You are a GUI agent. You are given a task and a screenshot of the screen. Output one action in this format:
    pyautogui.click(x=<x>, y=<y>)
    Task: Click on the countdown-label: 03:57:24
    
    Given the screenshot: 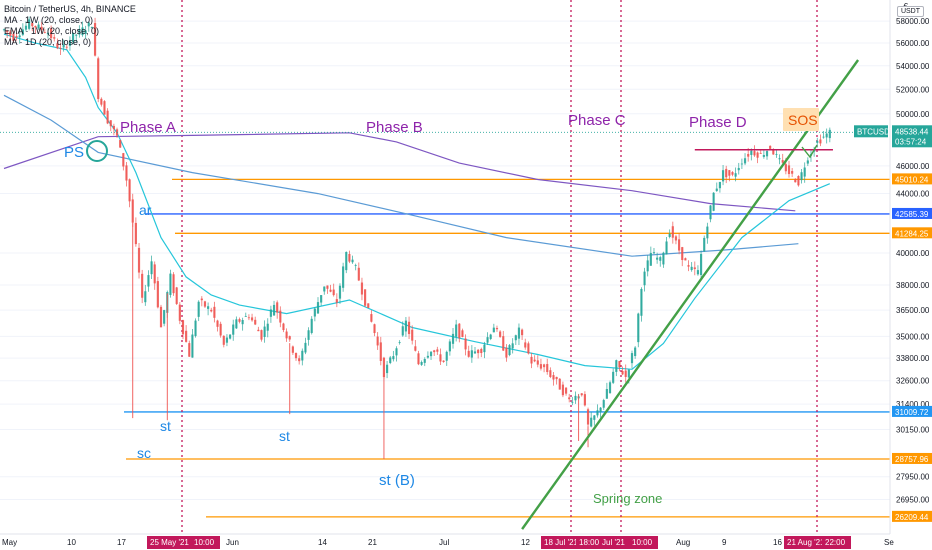 What is the action you would take?
    pyautogui.click(x=911, y=141)
    